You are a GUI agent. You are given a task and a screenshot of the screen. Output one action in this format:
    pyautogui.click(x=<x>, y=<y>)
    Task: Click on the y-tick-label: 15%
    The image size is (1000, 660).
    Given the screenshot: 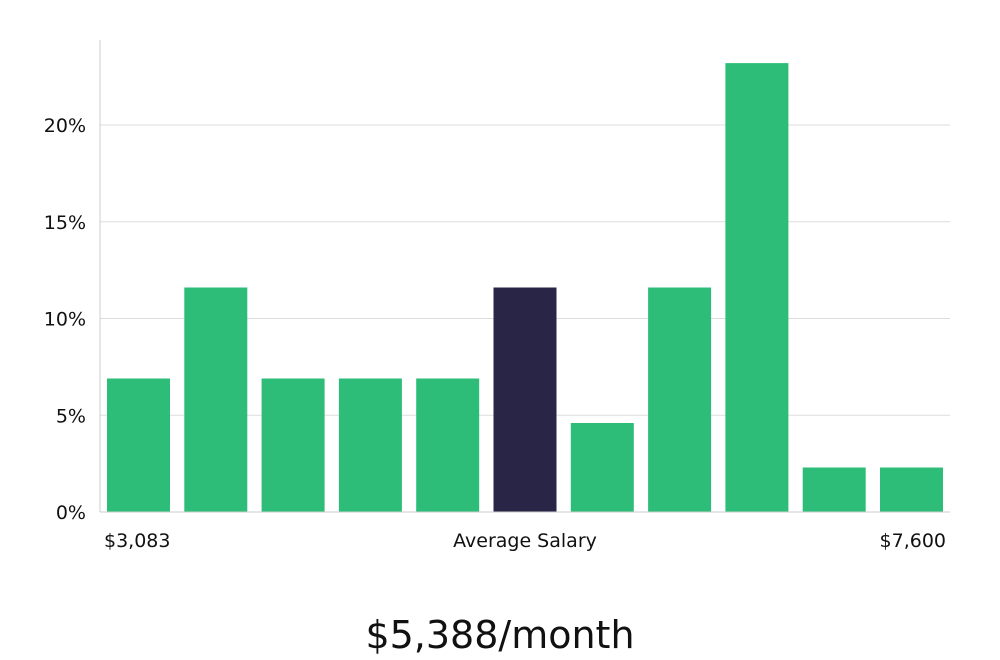 What is the action you would take?
    pyautogui.click(x=65, y=223)
    